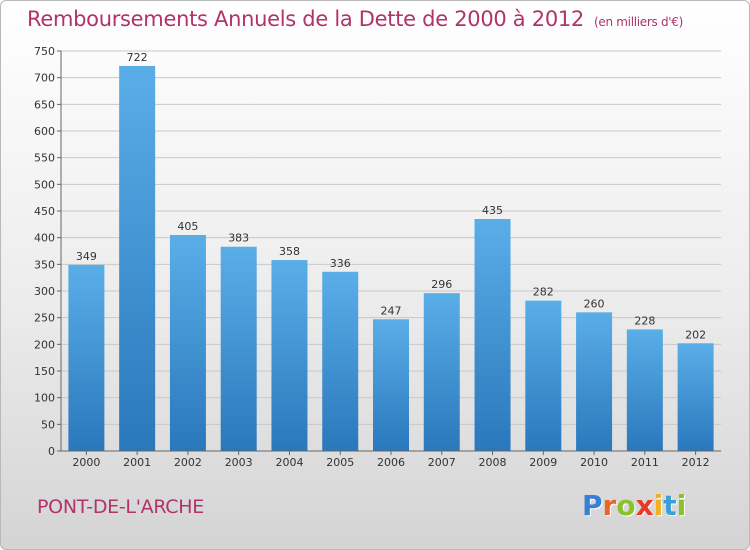 Image resolution: width=750 pixels, height=550 pixels. Describe the element at coordinates (493, 462) in the screenshot. I see `x-tick-label: 2008` at that location.